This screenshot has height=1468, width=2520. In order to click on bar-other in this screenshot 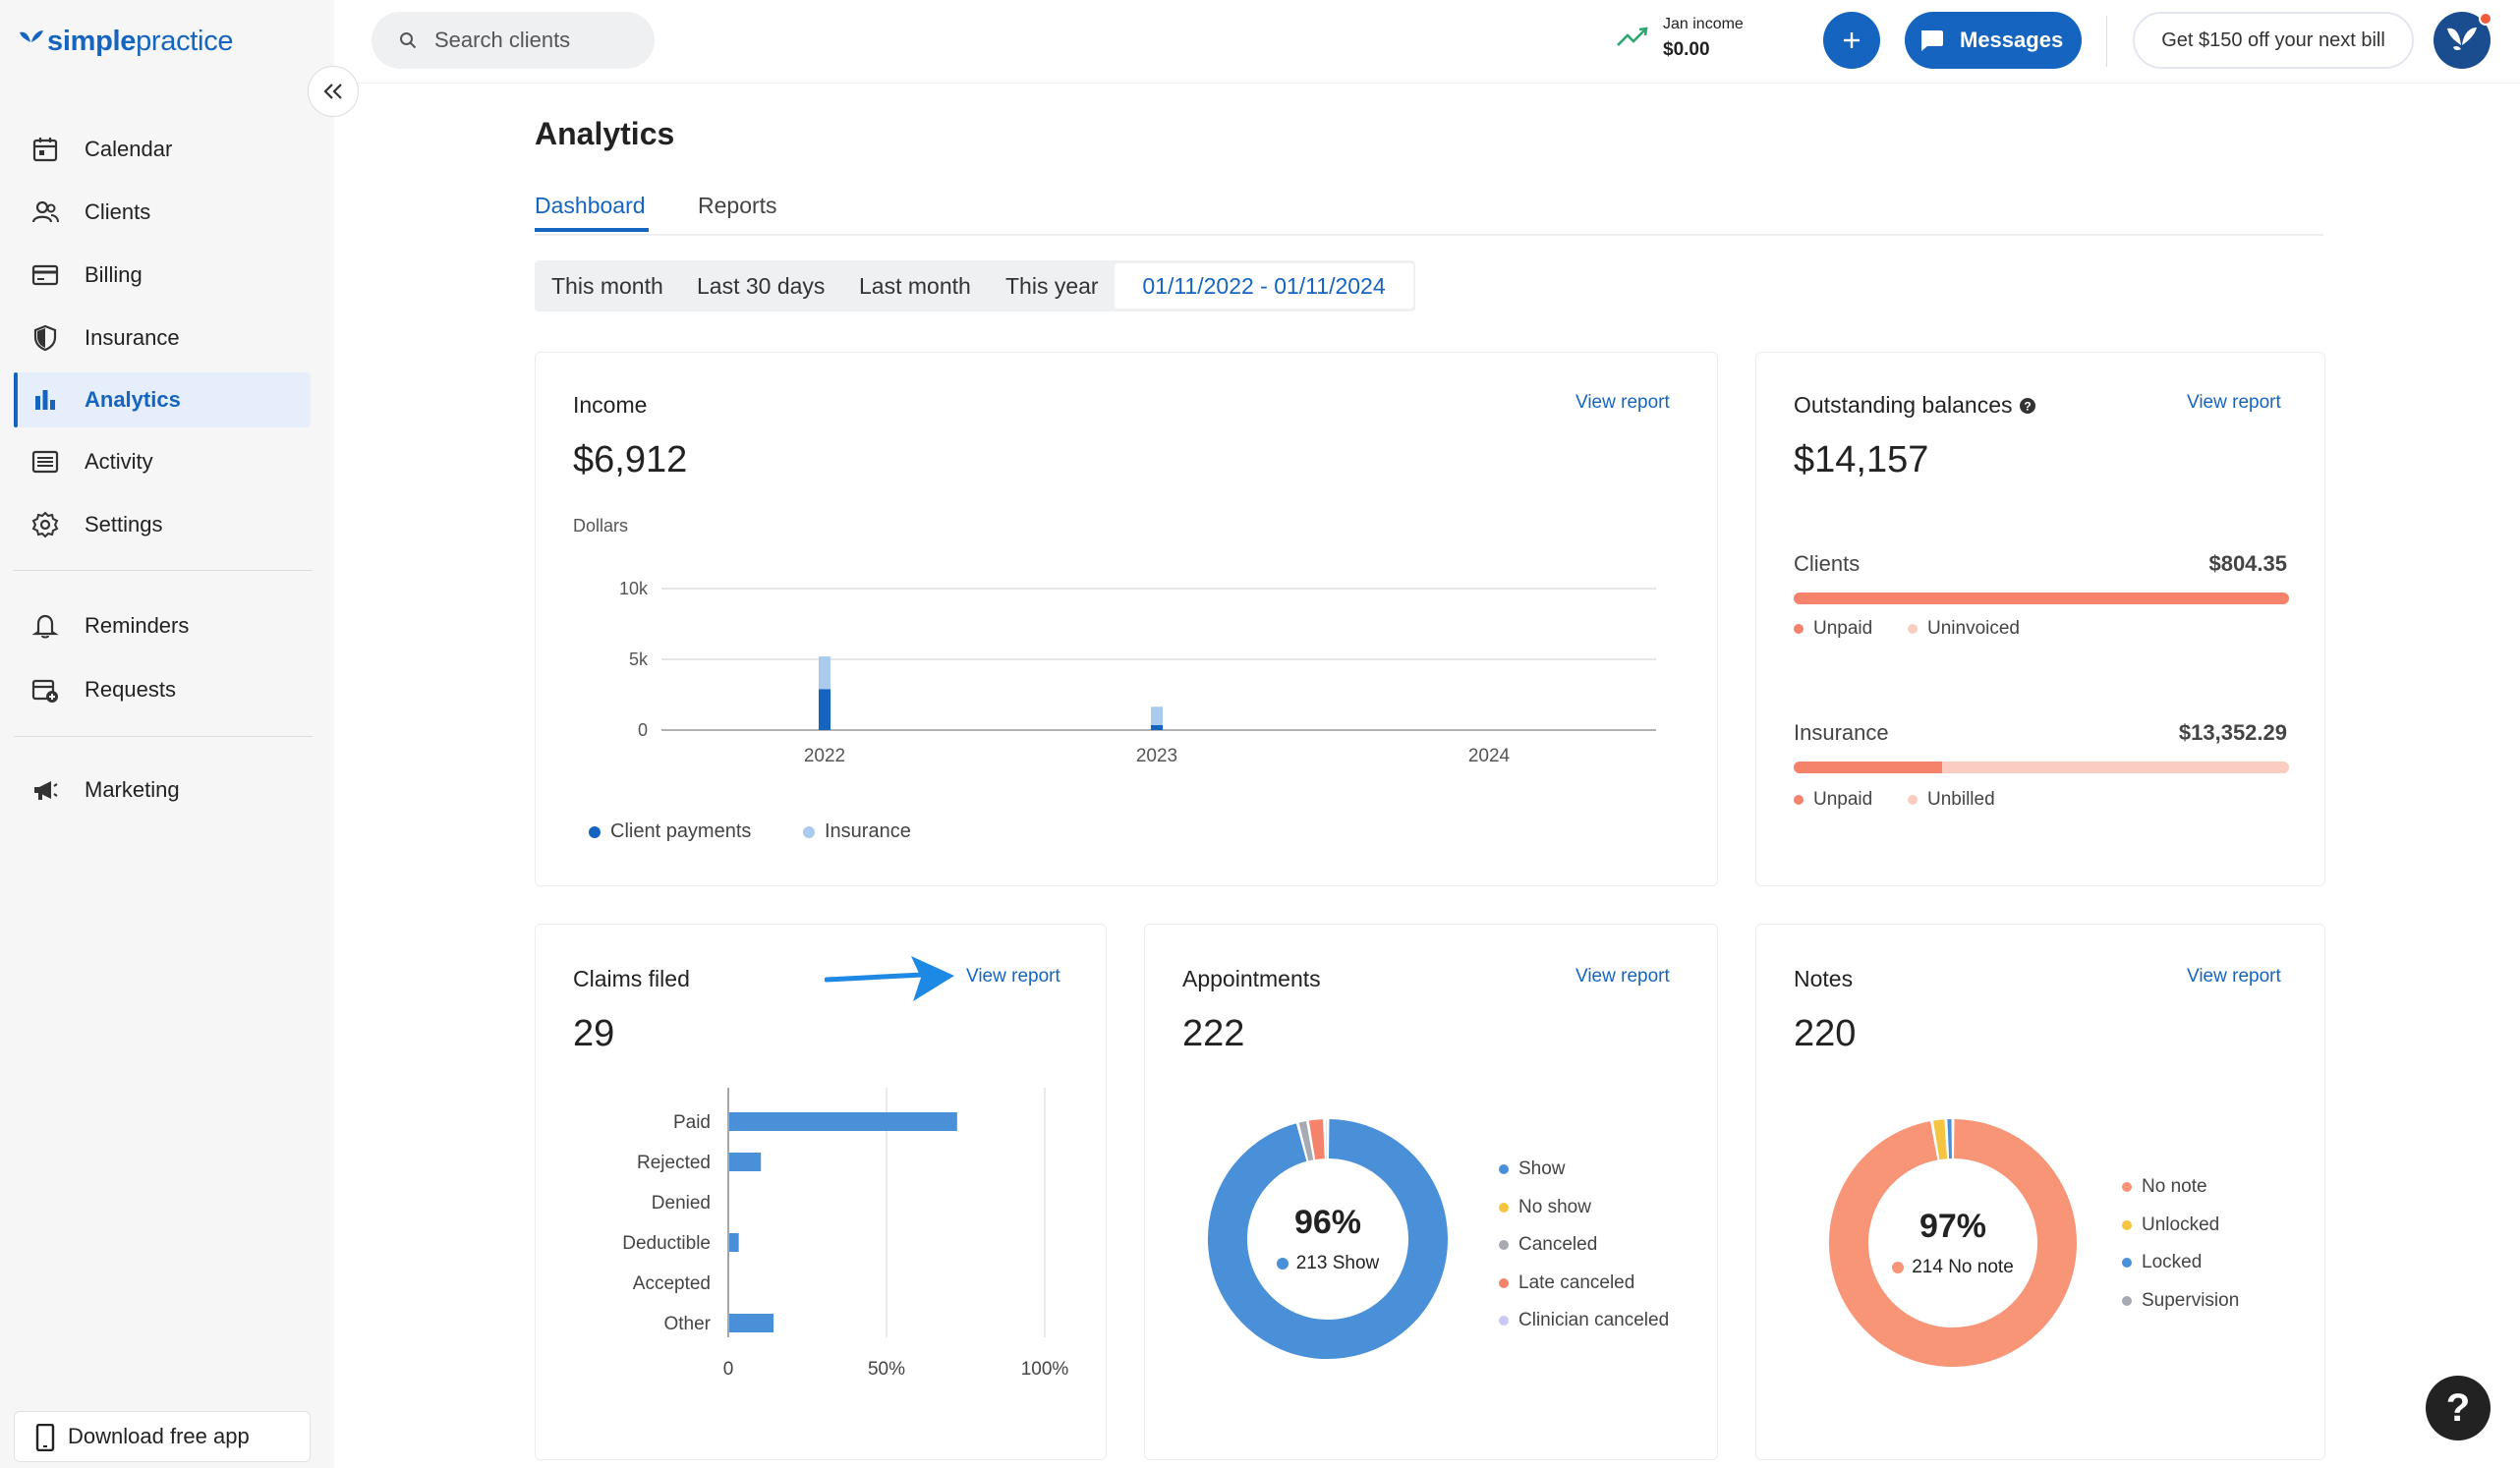, I will do `click(751, 1323)`.